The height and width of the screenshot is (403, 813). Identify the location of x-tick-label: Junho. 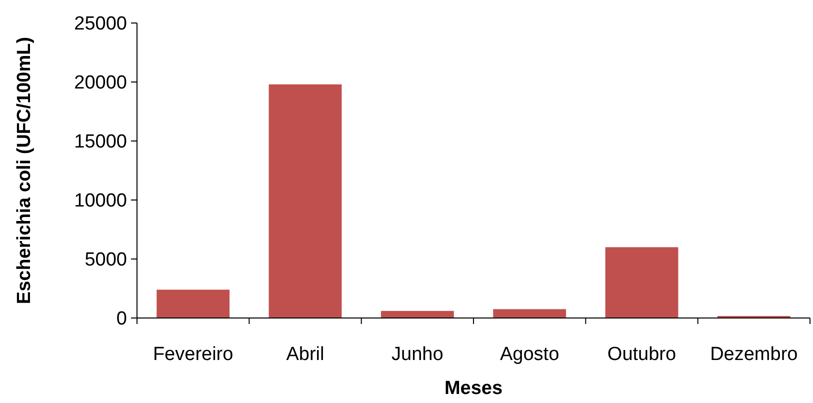
(418, 354).